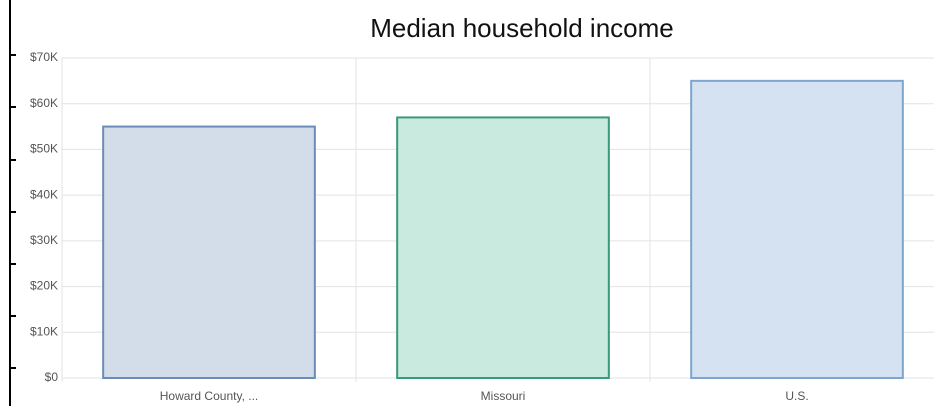  What do you see at coordinates (44, 286) in the screenshot?
I see `y-tick-label: $20K` at bounding box center [44, 286].